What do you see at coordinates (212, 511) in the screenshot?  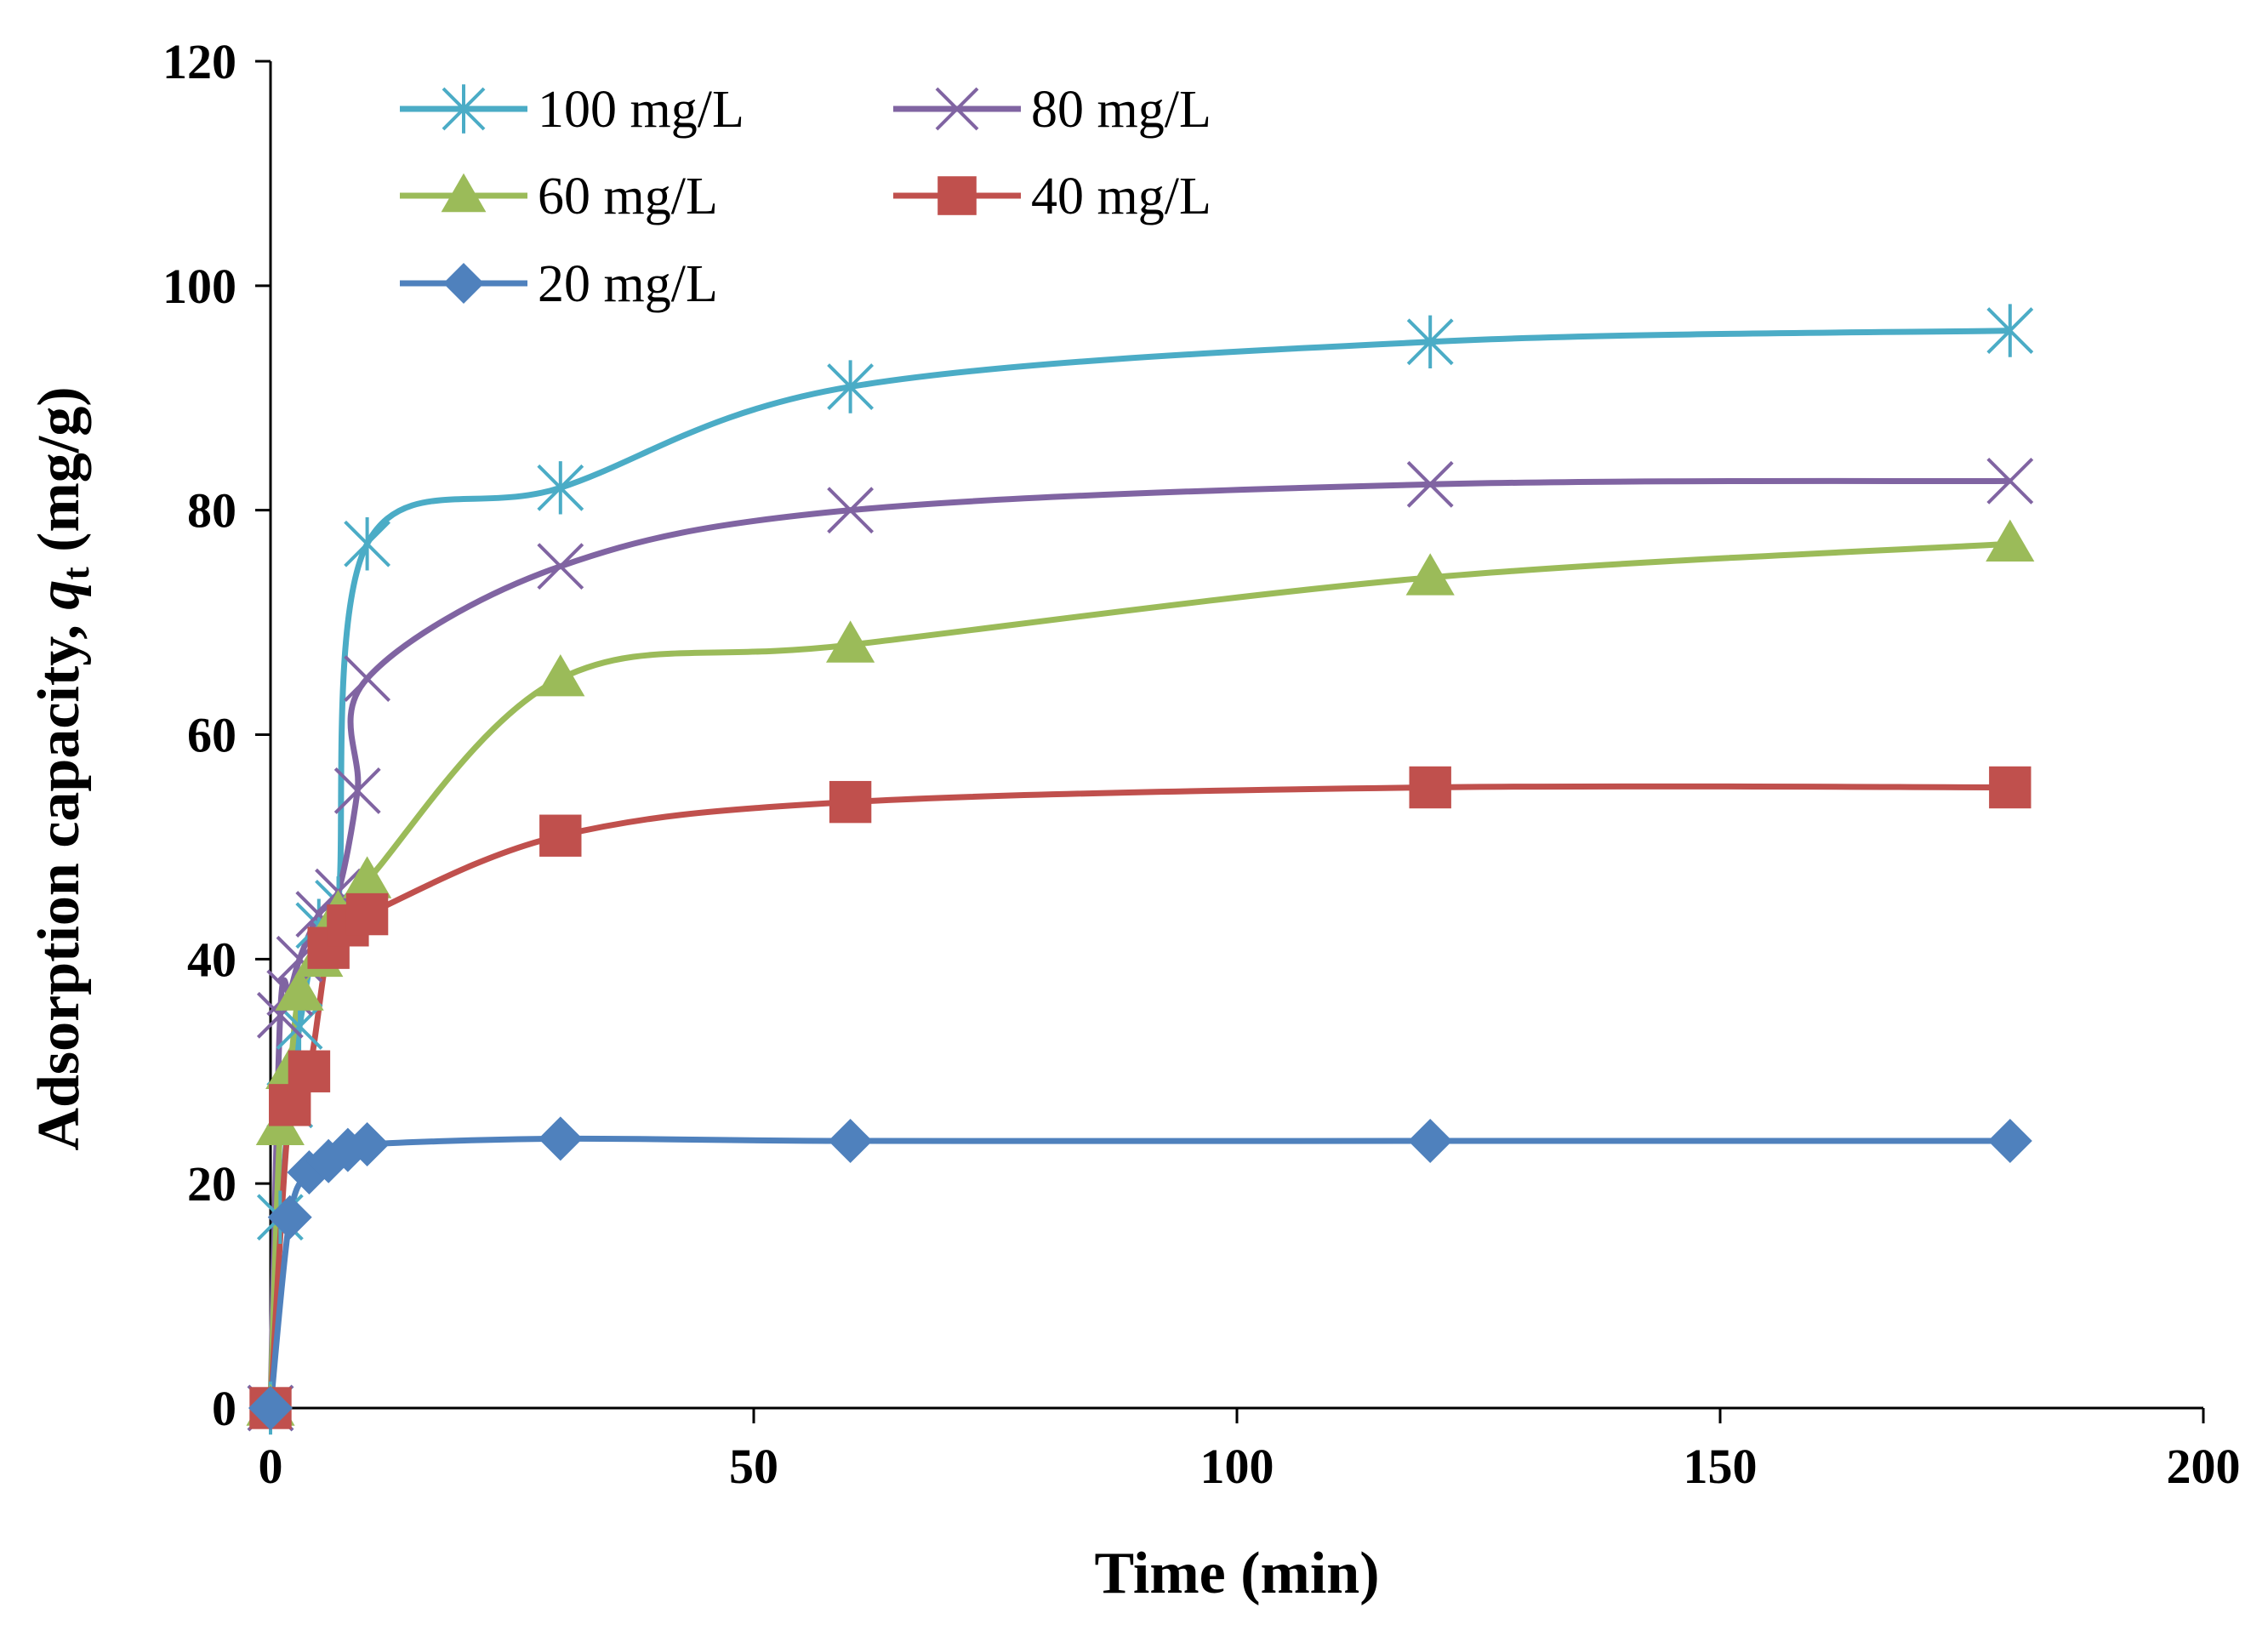 I see `y-tick-label: 80` at bounding box center [212, 511].